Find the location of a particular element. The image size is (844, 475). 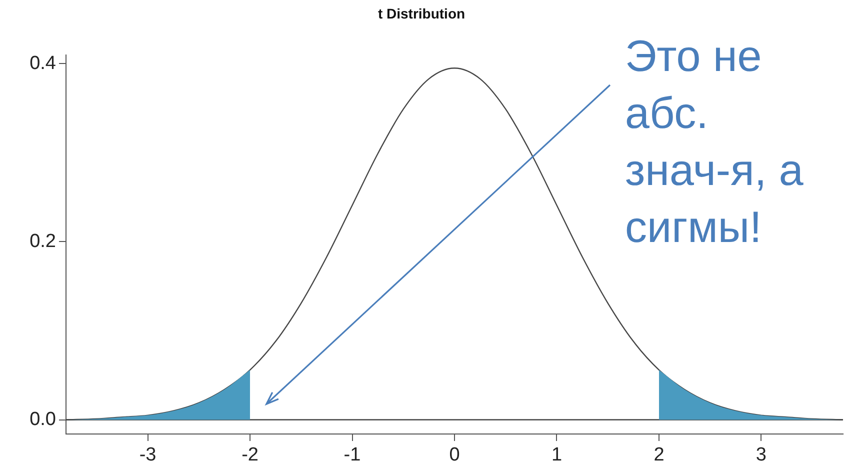

x-tick-label: 3 is located at coordinates (761, 455).